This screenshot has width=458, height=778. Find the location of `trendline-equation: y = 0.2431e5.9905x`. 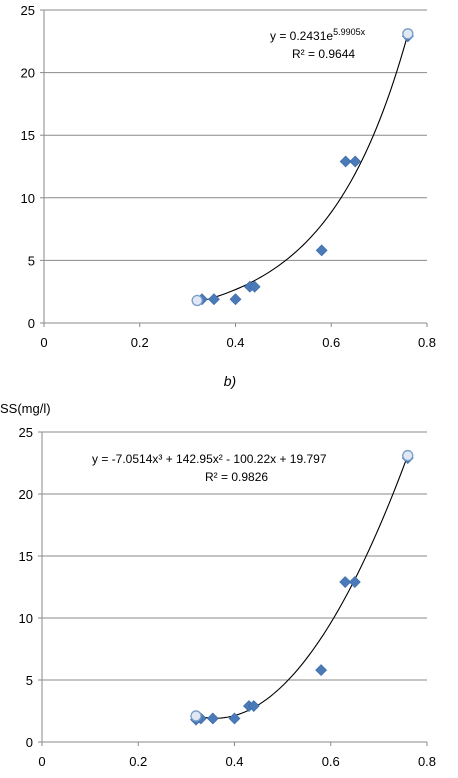

trendline-equation: y = 0.2431e5.9905x is located at coordinates (318, 35).